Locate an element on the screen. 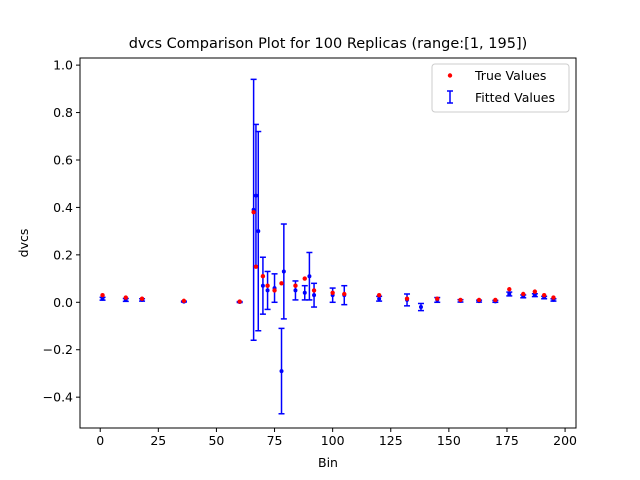  legend-true-marker is located at coordinates (450, 75).